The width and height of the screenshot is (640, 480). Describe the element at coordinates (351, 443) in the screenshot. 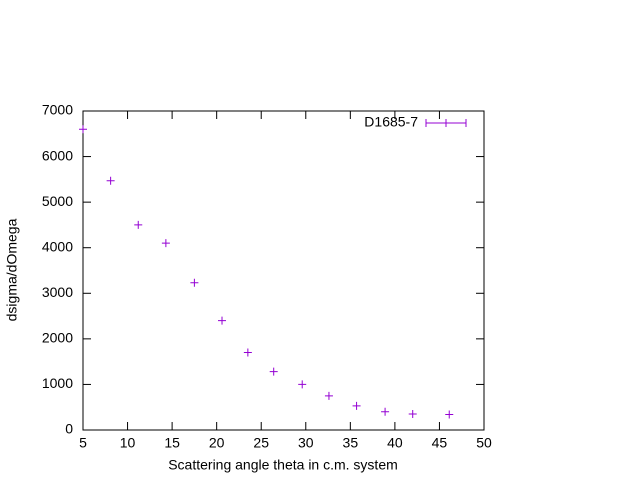

I see `x-tick-label: 35` at that location.